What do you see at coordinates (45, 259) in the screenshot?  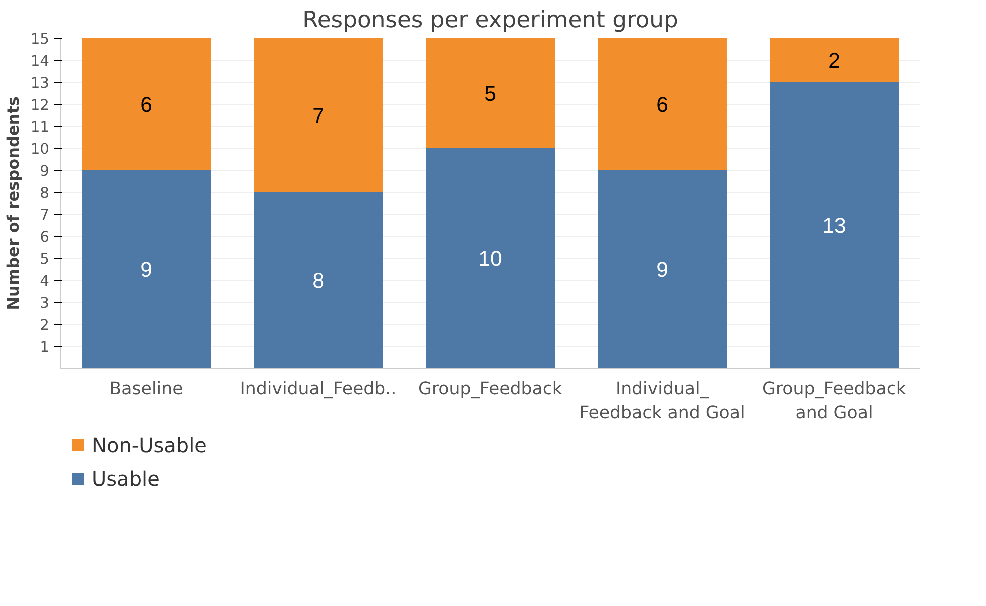 I see `y-tick-label: 5` at bounding box center [45, 259].